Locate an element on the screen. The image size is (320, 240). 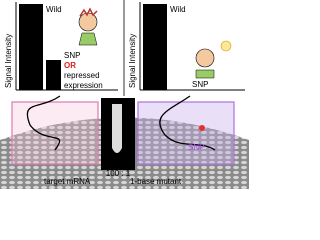
mutant-marker is located at coordinates (202, 128).